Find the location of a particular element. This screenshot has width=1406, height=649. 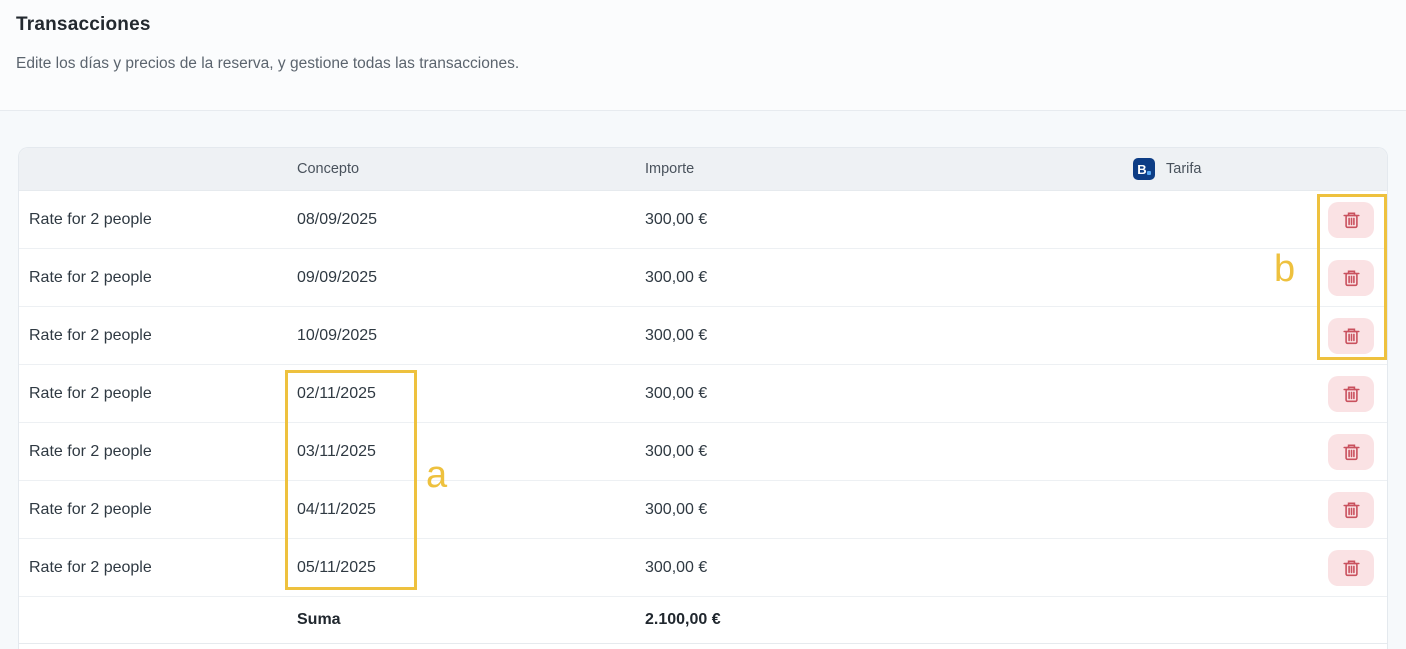

table-row: Rate for 2 people 05/11/2025 300,00 € is located at coordinates (703, 568).